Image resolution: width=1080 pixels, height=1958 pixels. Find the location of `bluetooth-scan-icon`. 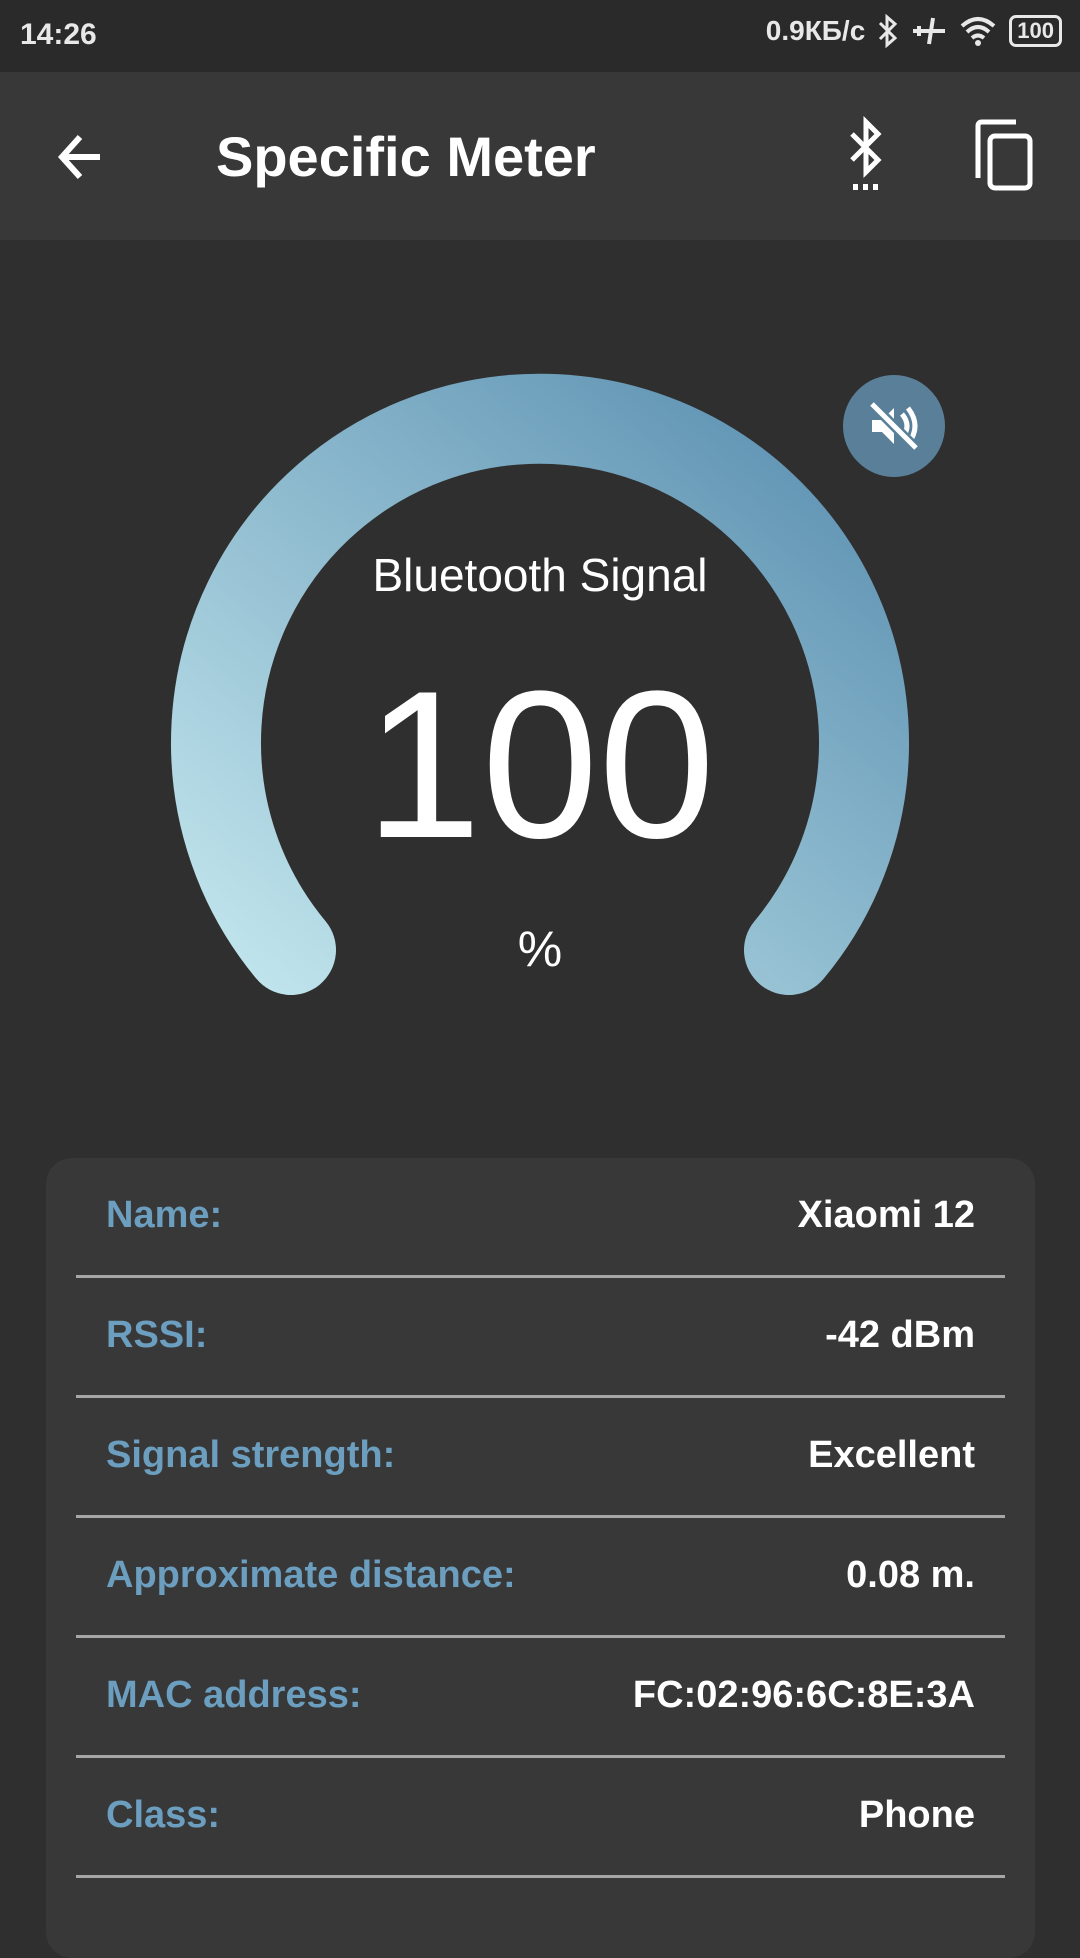

bluetooth-scan-icon is located at coordinates (865, 156).